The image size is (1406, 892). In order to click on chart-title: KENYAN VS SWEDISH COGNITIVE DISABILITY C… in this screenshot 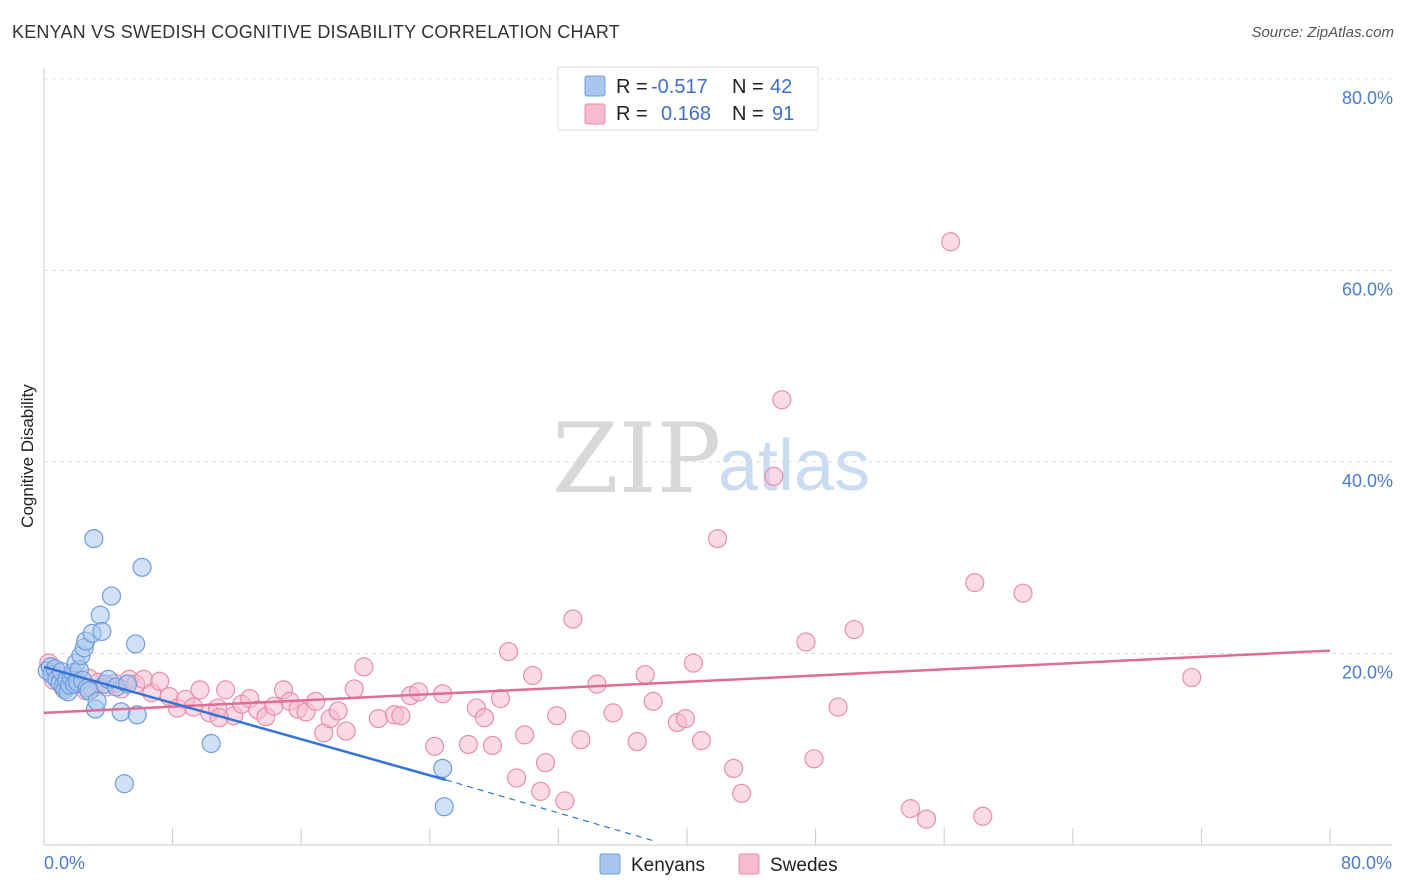, I will do `click(316, 32)`.